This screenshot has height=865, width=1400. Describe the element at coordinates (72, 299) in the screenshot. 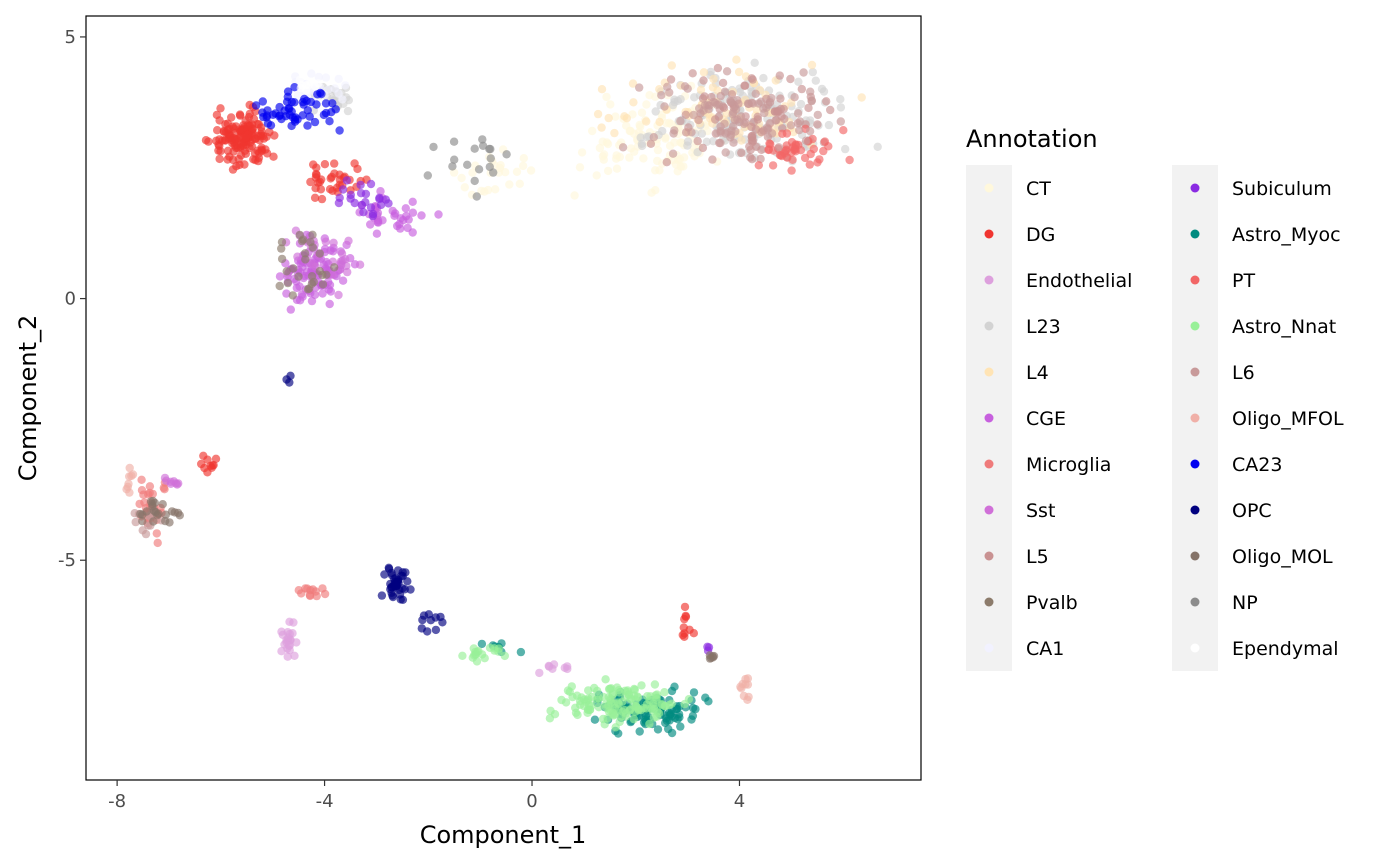

I see `y-axis: 5 0 -5` at that location.